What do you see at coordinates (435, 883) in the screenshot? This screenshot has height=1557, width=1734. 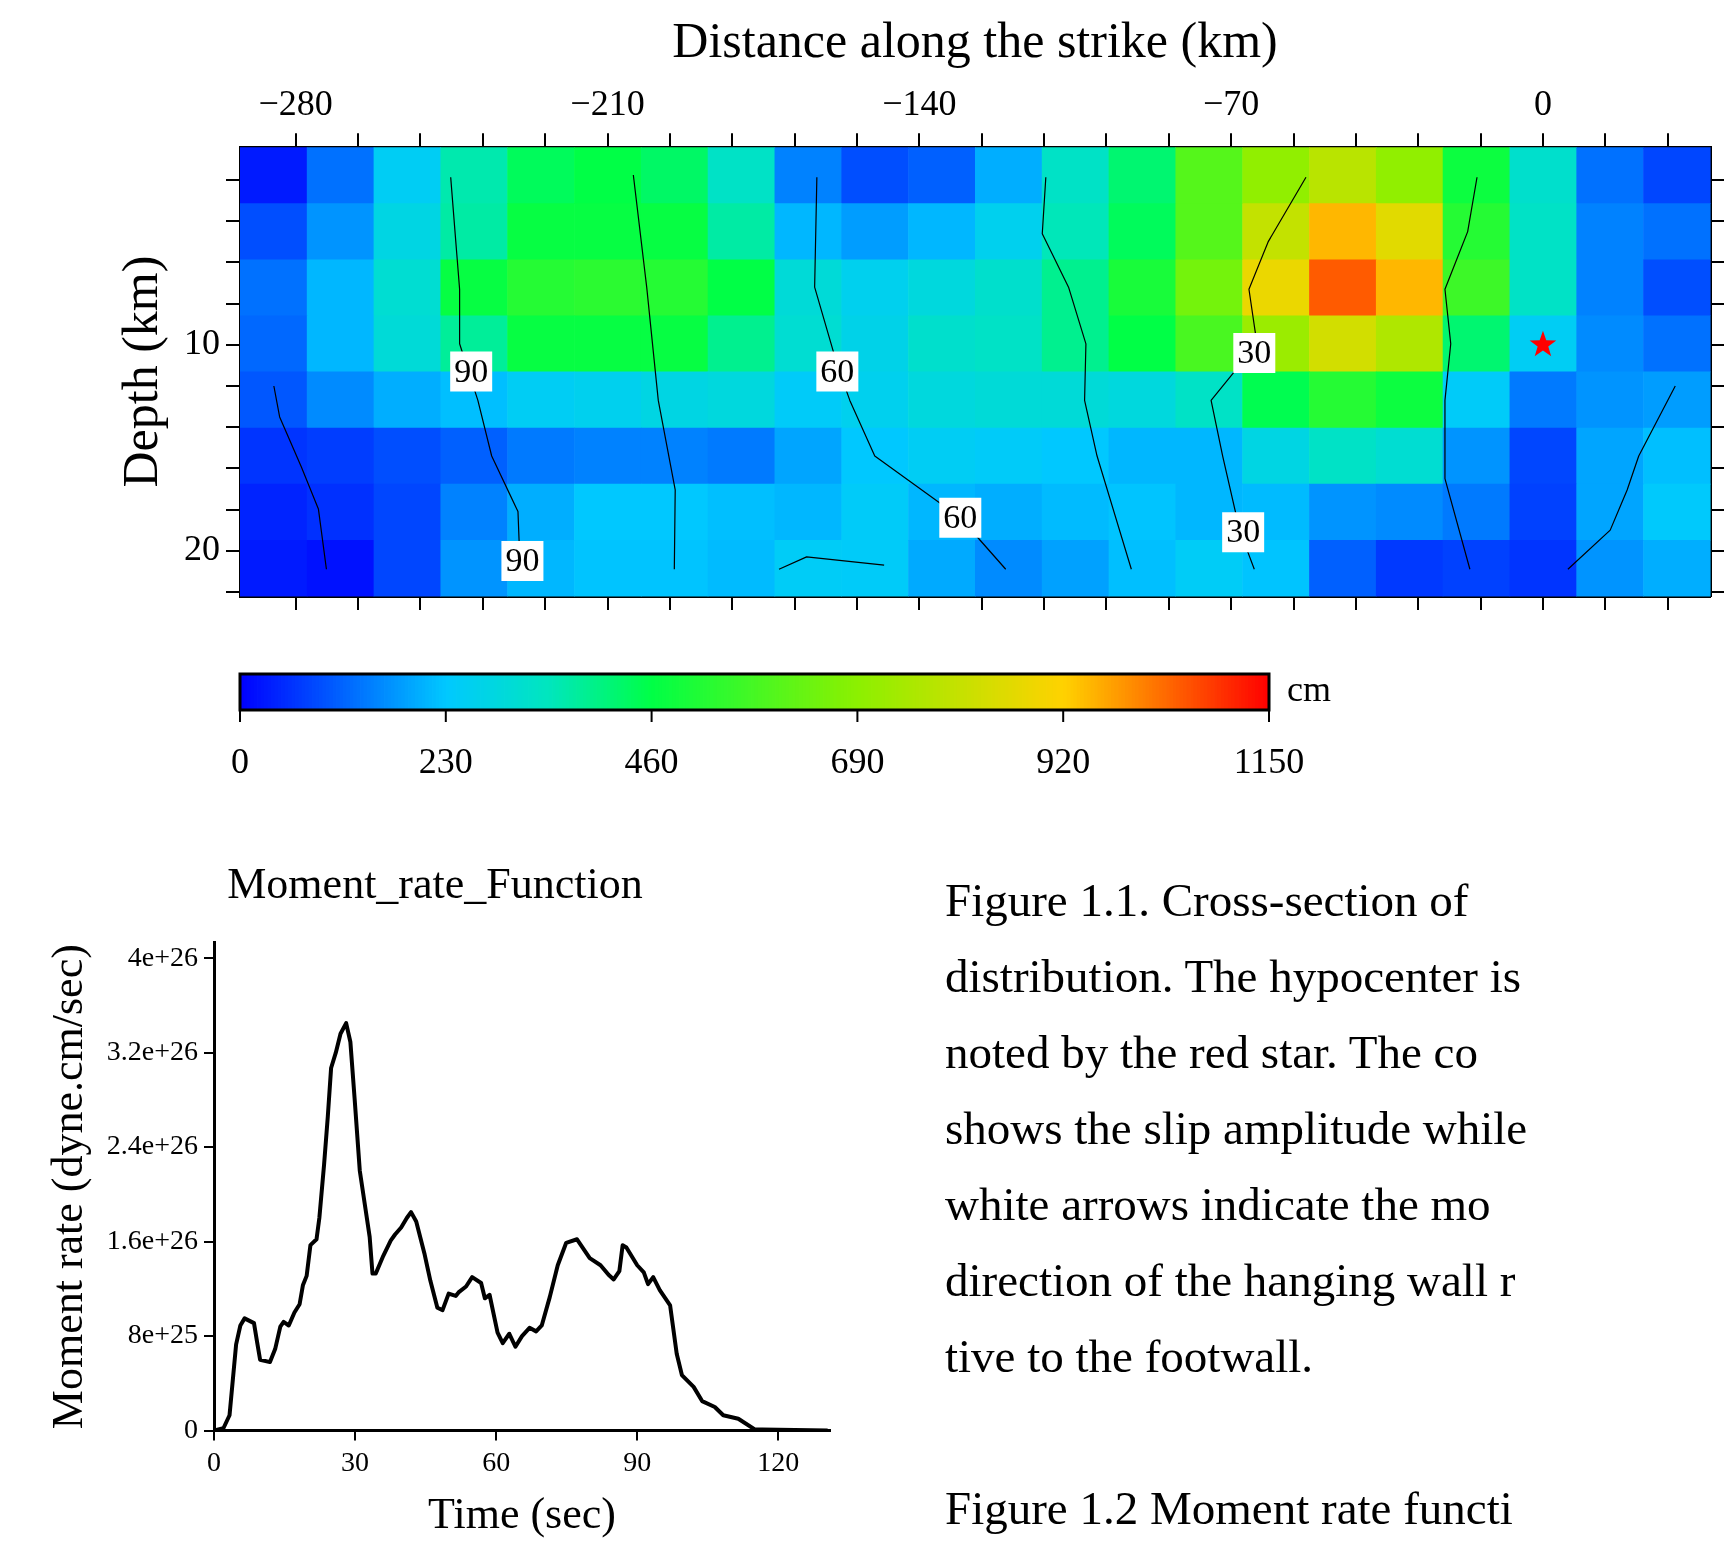 I see `chart-title: Moment_rate_Function` at bounding box center [435, 883].